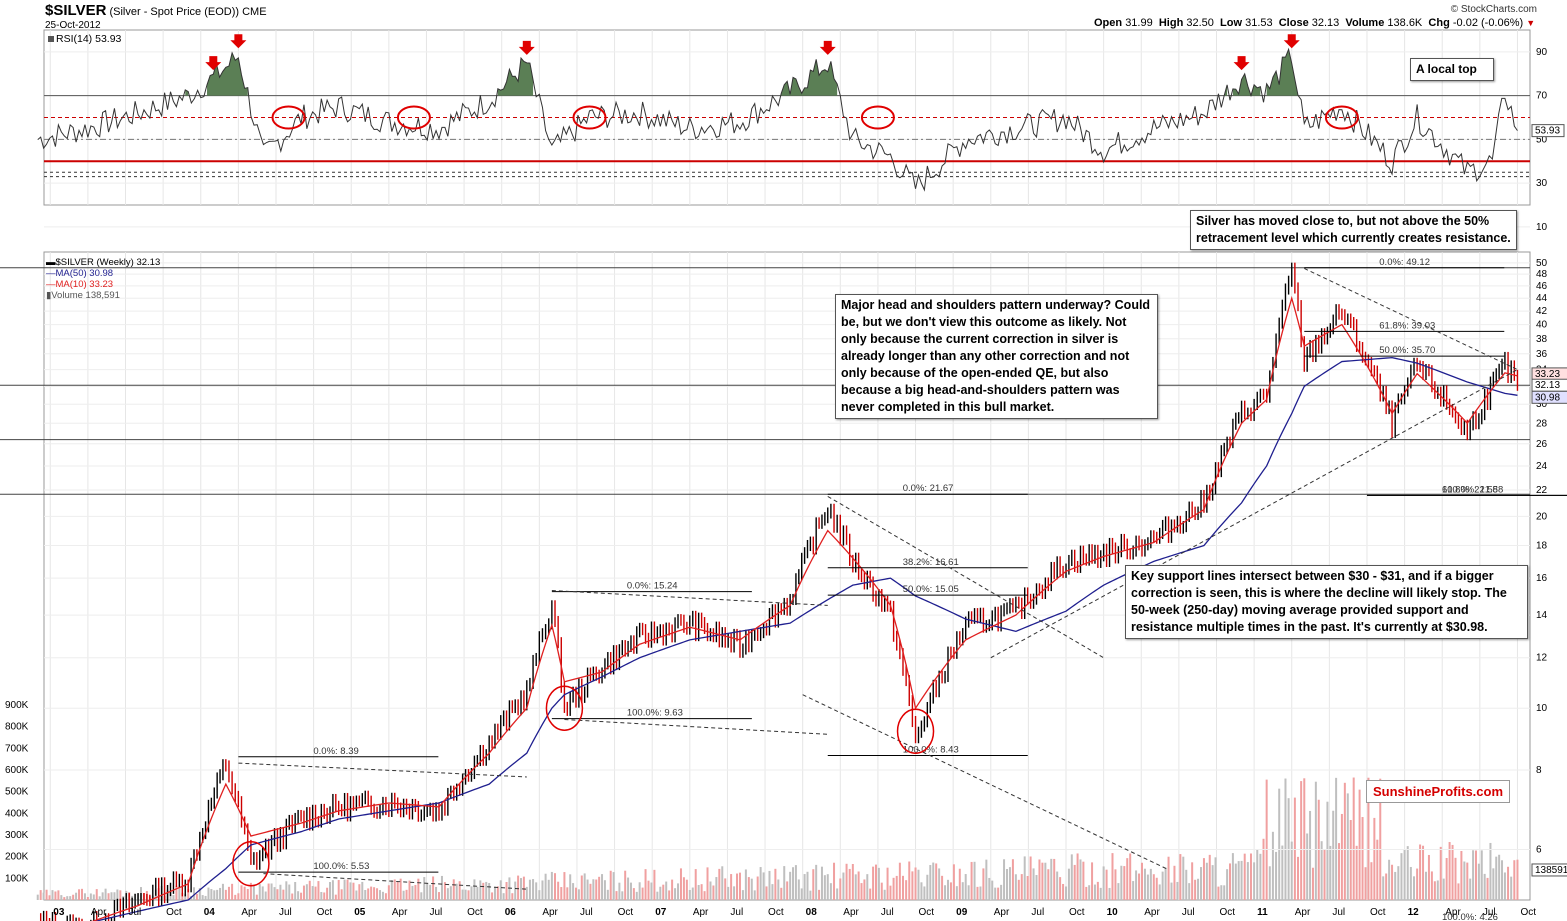  What do you see at coordinates (927, 912) in the screenshot?
I see `x-tick-label: Oct` at bounding box center [927, 912].